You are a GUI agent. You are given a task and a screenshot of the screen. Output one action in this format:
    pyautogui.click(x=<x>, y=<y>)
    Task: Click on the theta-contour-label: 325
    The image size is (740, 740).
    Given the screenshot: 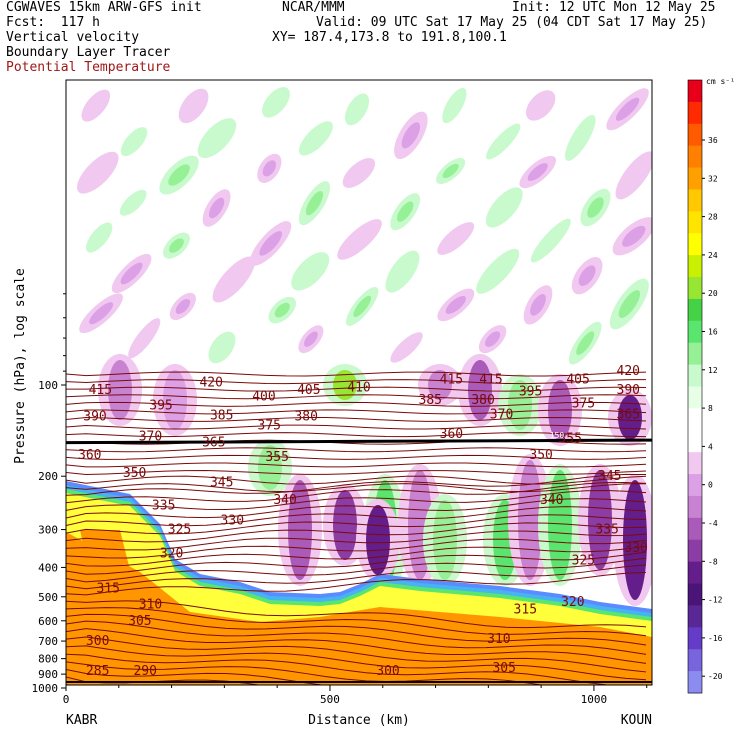 What is the action you would take?
    pyautogui.click(x=179, y=530)
    